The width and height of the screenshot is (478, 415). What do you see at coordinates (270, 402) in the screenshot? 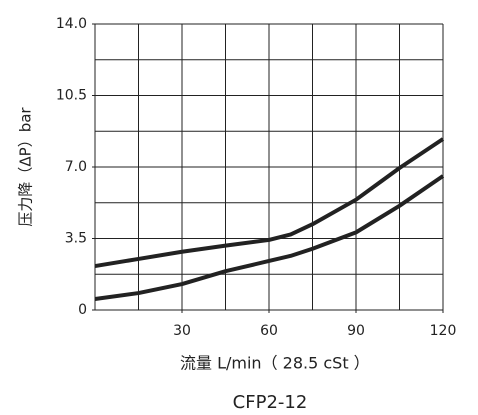
I see `subtitle: CFP2-12` at bounding box center [270, 402].